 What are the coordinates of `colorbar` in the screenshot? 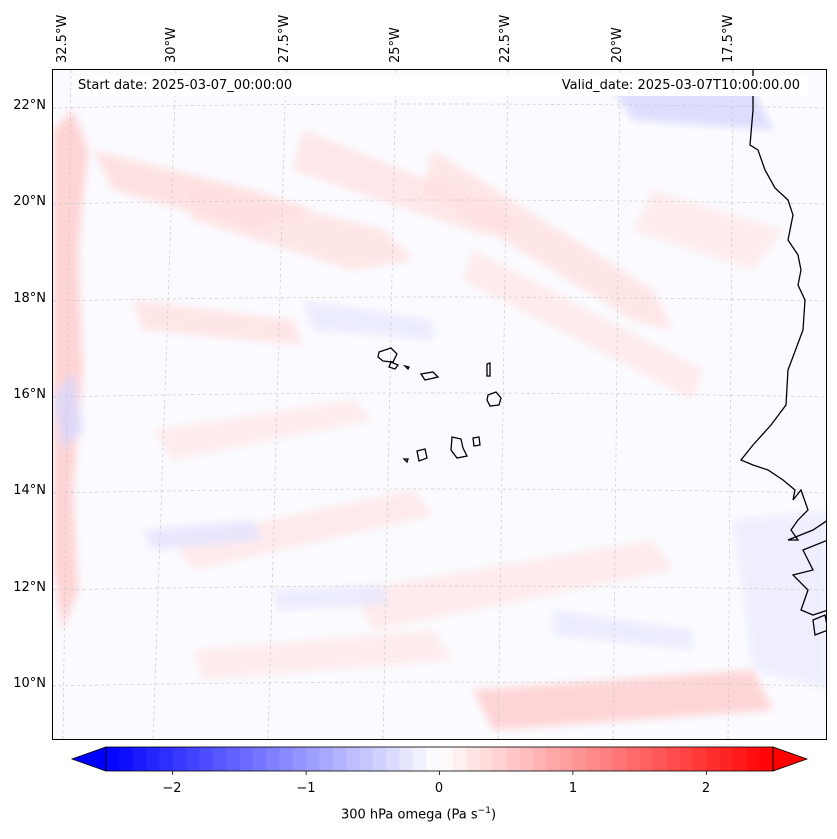 It's located at (439, 760).